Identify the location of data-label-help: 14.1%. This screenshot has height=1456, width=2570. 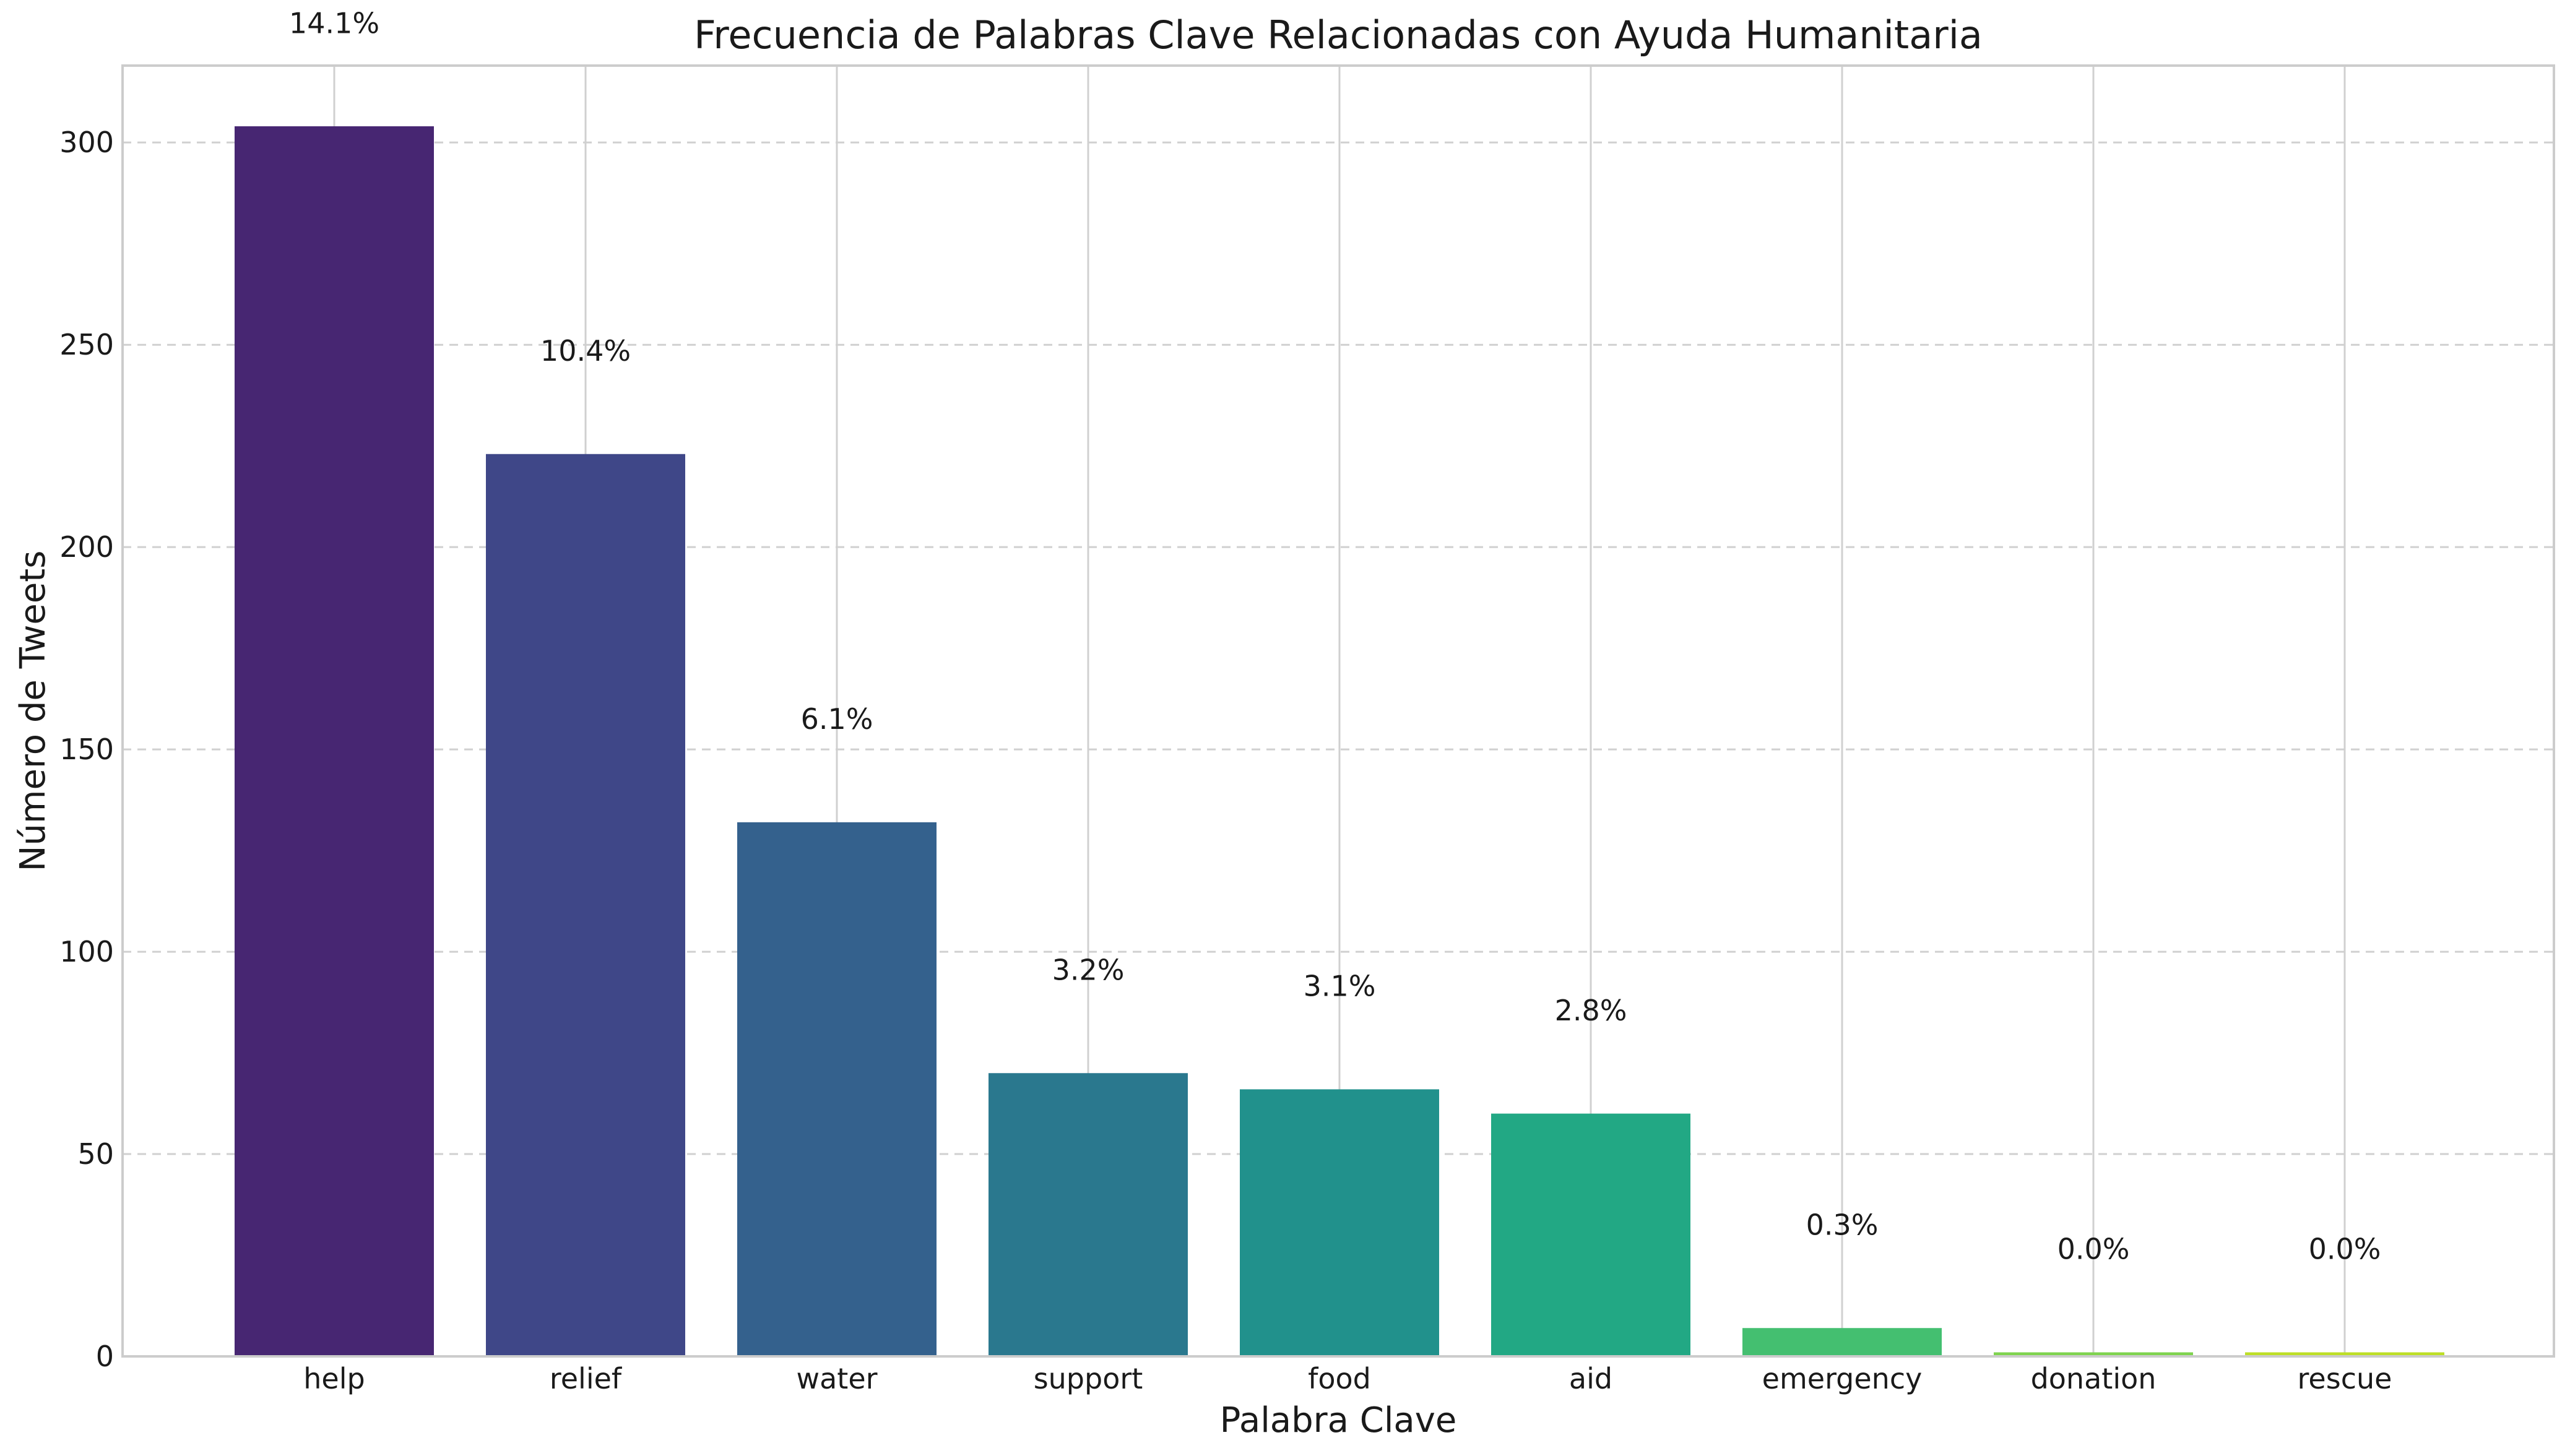
(334, 23).